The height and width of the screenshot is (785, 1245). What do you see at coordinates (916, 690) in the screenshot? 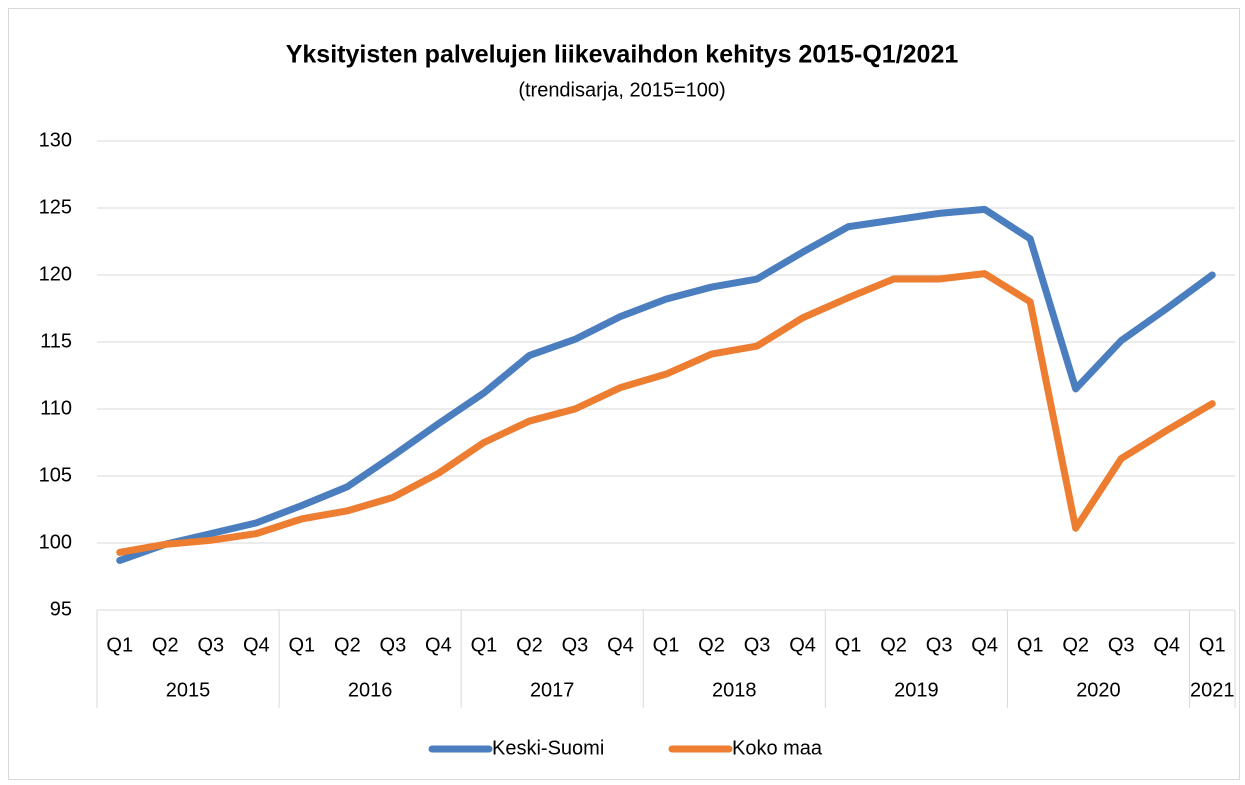
I see `group-label: 2019` at bounding box center [916, 690].